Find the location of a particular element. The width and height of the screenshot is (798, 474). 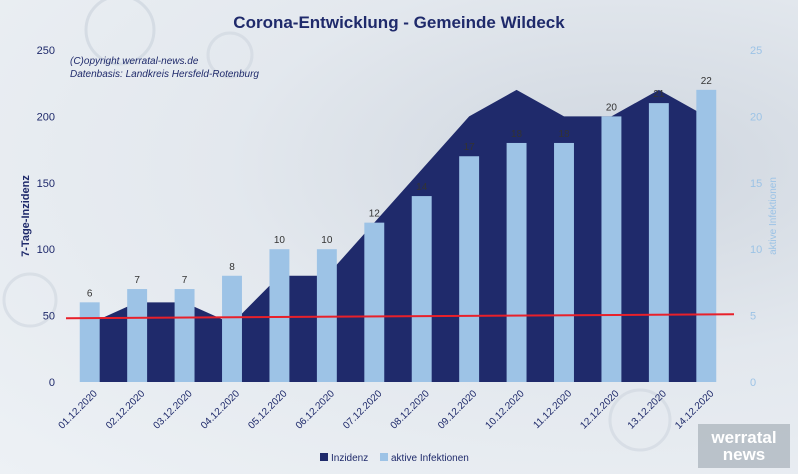

reference-layer is located at coordinates (400, 316).